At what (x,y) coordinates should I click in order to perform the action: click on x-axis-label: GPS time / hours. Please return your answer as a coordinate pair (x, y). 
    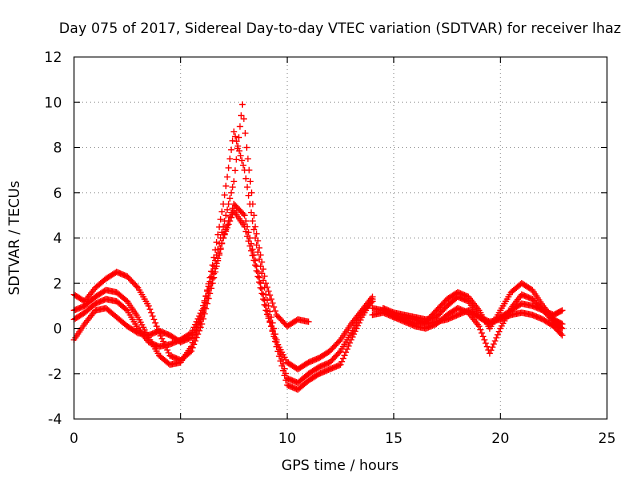
    Looking at the image, I should click on (339, 466).